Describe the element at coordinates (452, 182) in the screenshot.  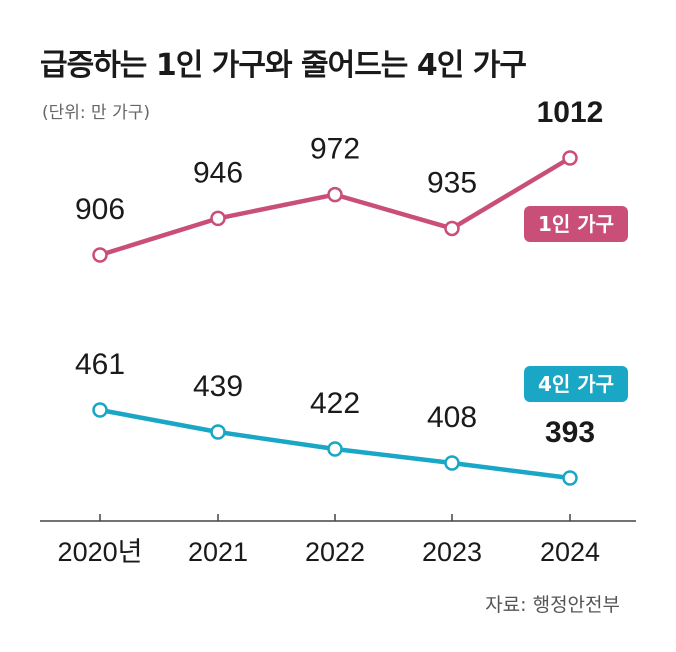
I see `data-label: 935` at that location.